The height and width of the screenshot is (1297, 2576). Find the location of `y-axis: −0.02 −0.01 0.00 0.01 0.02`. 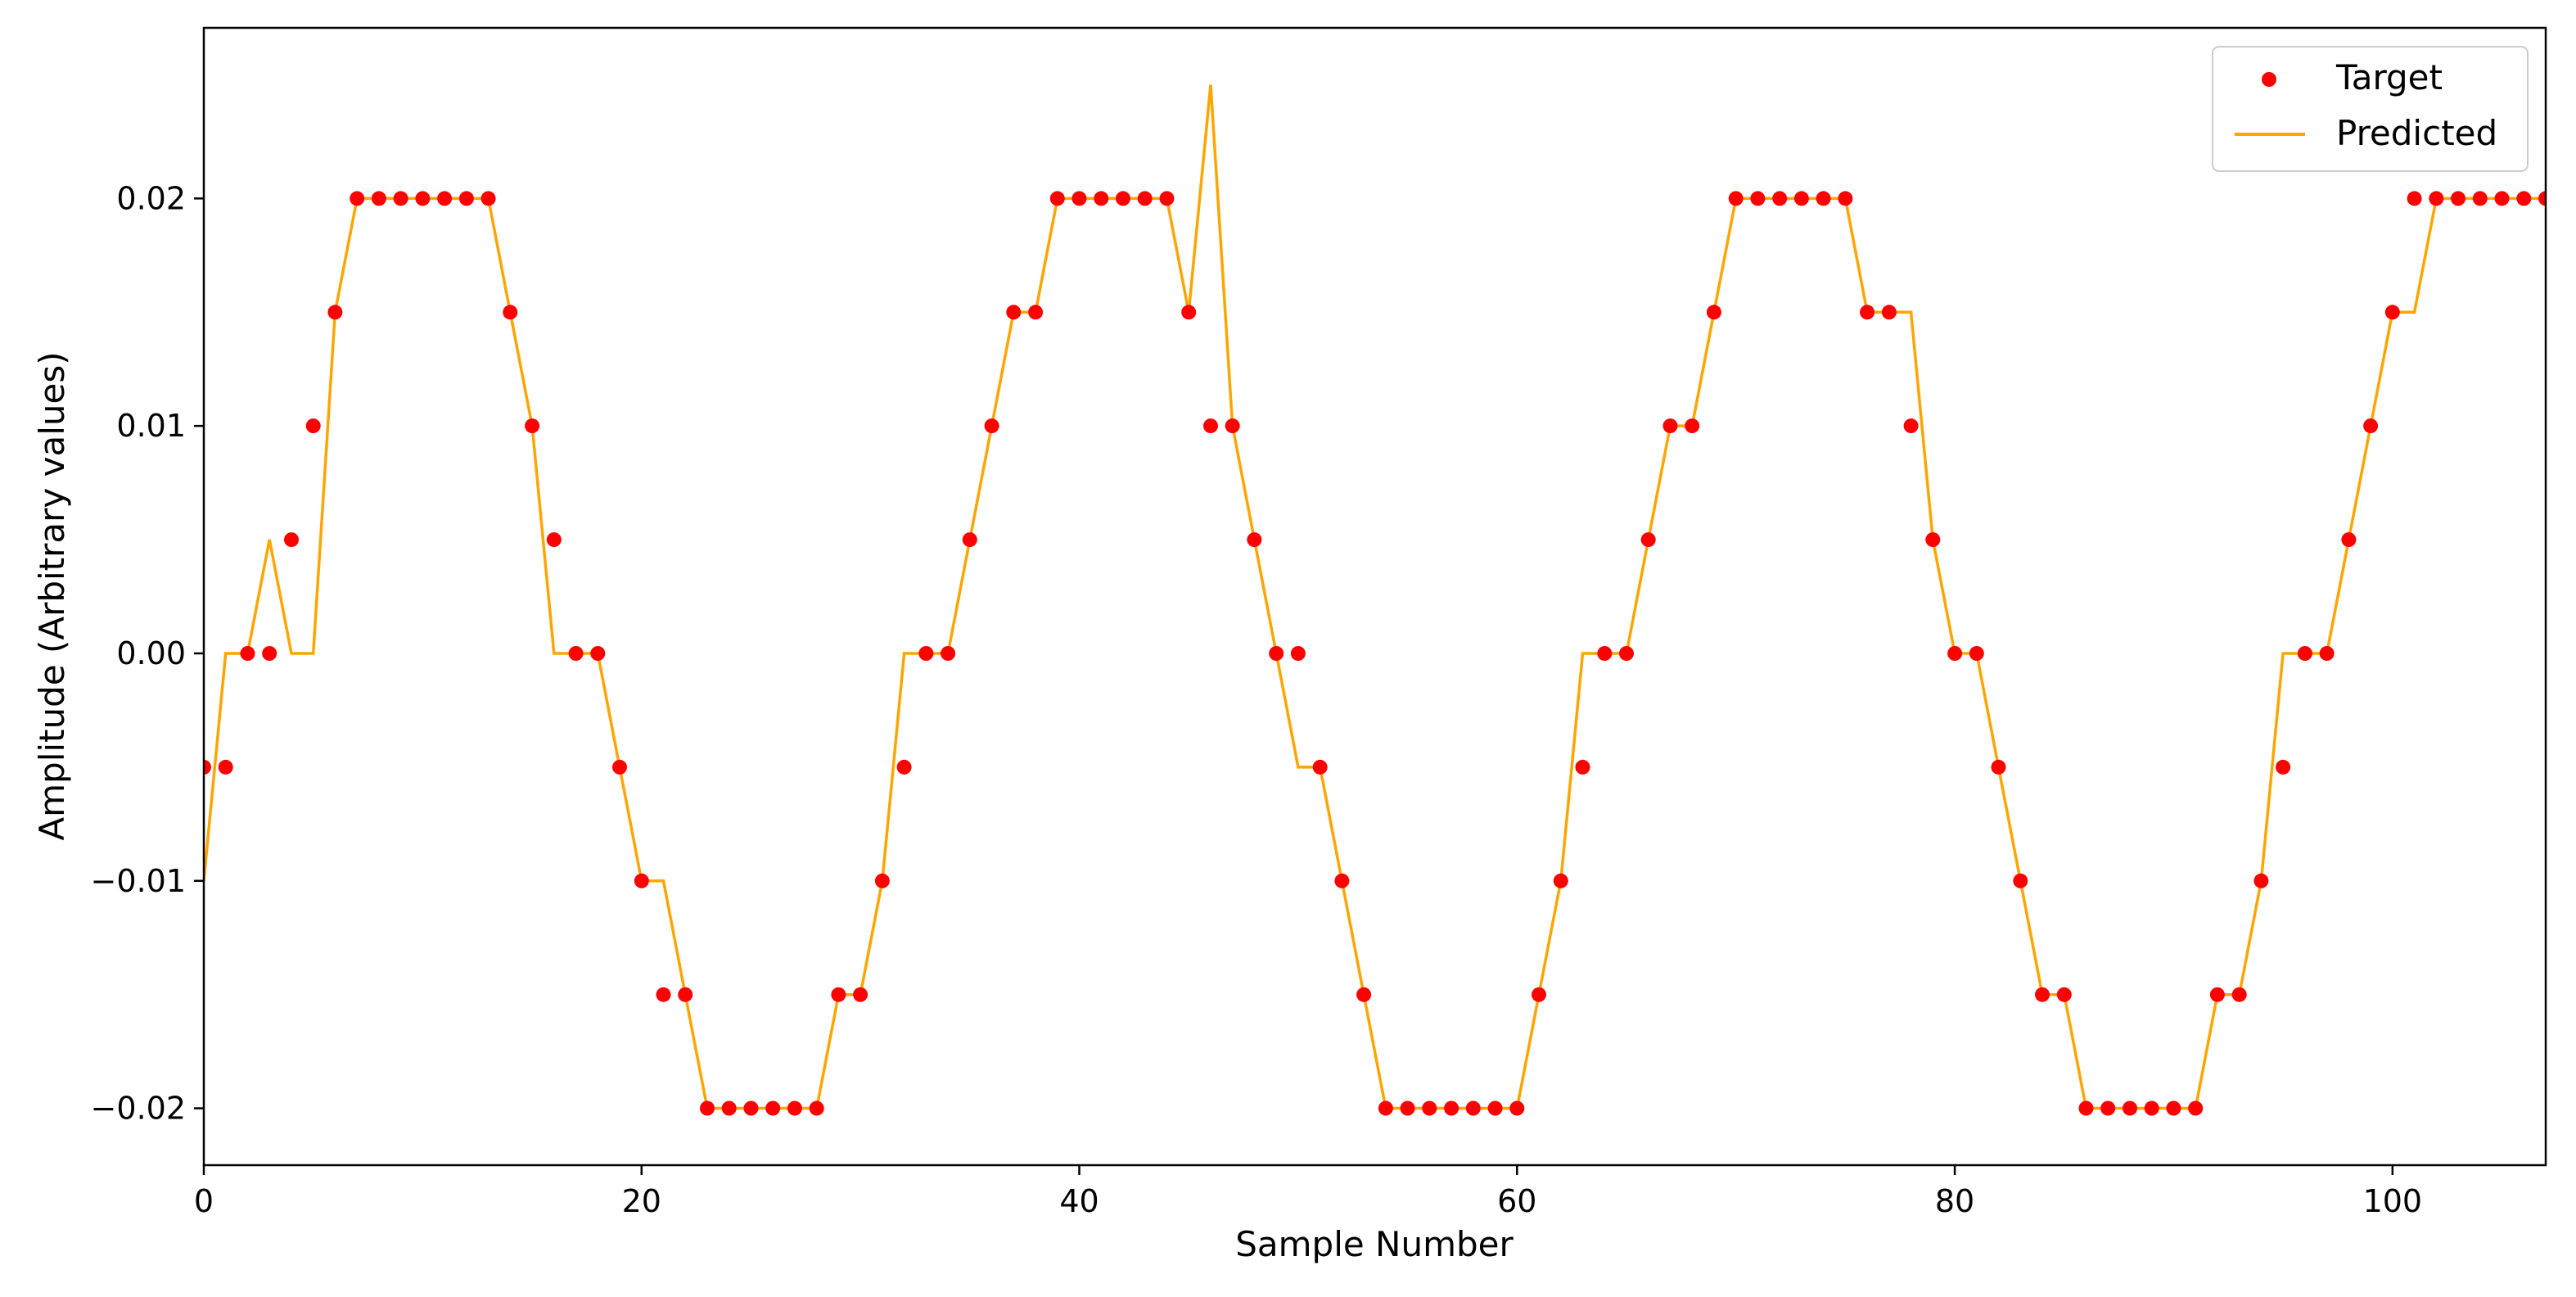

y-axis: −0.02 −0.01 0.00 0.01 0.02 is located at coordinates (147, 653).